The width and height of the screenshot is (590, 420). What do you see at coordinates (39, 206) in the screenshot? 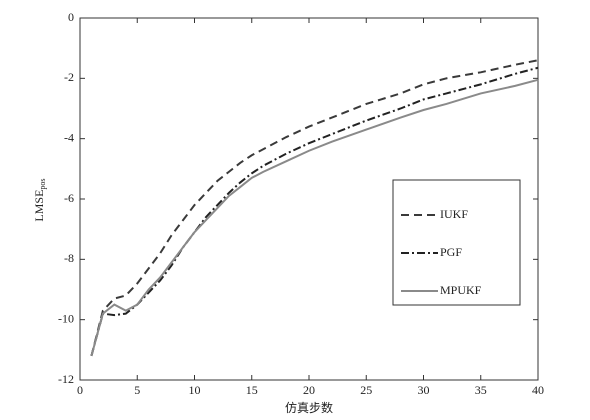
I see `y-axis-label-main: LMSE` at bounding box center [39, 206].